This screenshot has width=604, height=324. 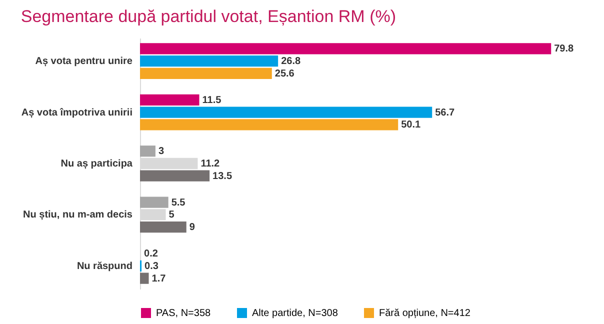 What do you see at coordinates (295, 313) in the screenshot?
I see `legend-label: Alte partide, N=308` at bounding box center [295, 313].